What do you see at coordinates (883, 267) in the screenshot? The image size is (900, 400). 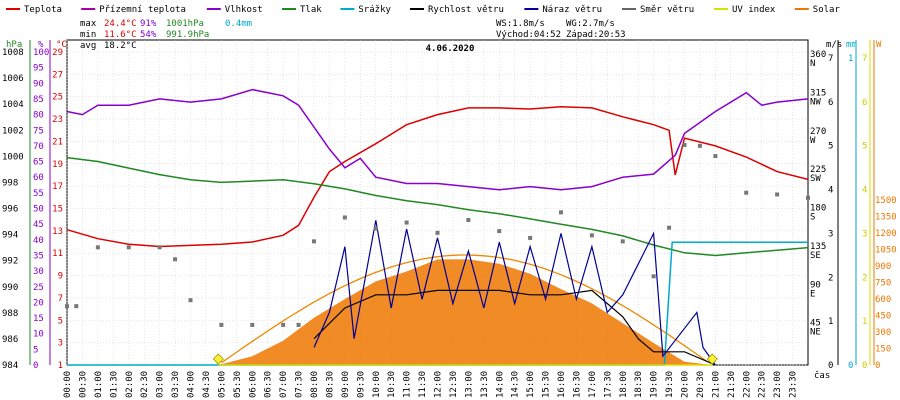 I see `w-tick-label: 900` at bounding box center [883, 267].